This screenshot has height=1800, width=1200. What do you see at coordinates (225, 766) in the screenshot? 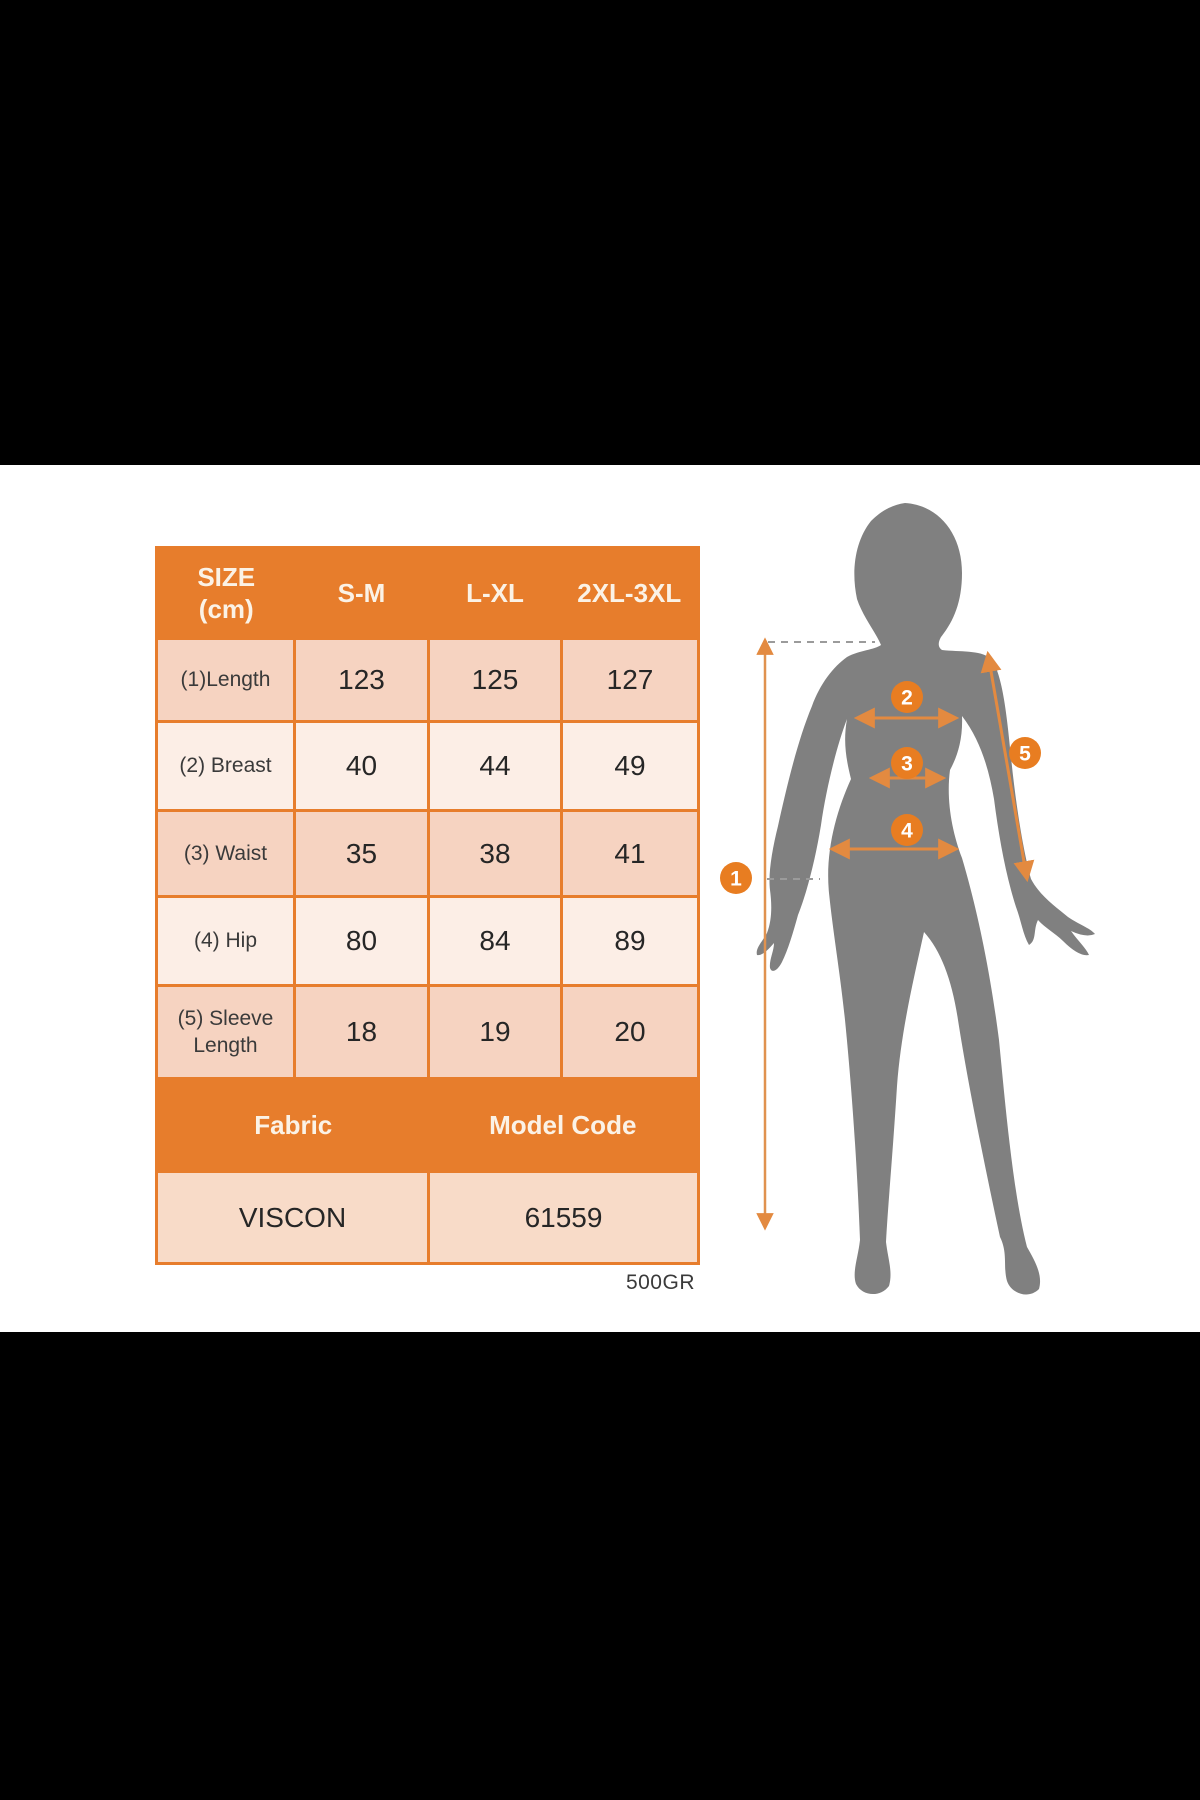
I see `row-label-breast: (2) Breast` at bounding box center [225, 766].